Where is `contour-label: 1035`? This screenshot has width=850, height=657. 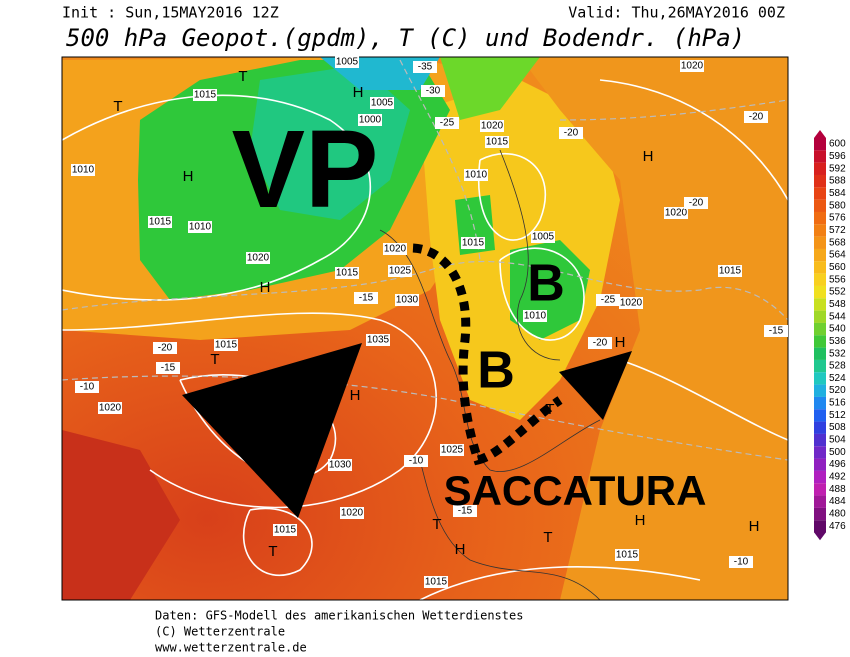
contour-label: 1035 is located at coordinates (378, 340).